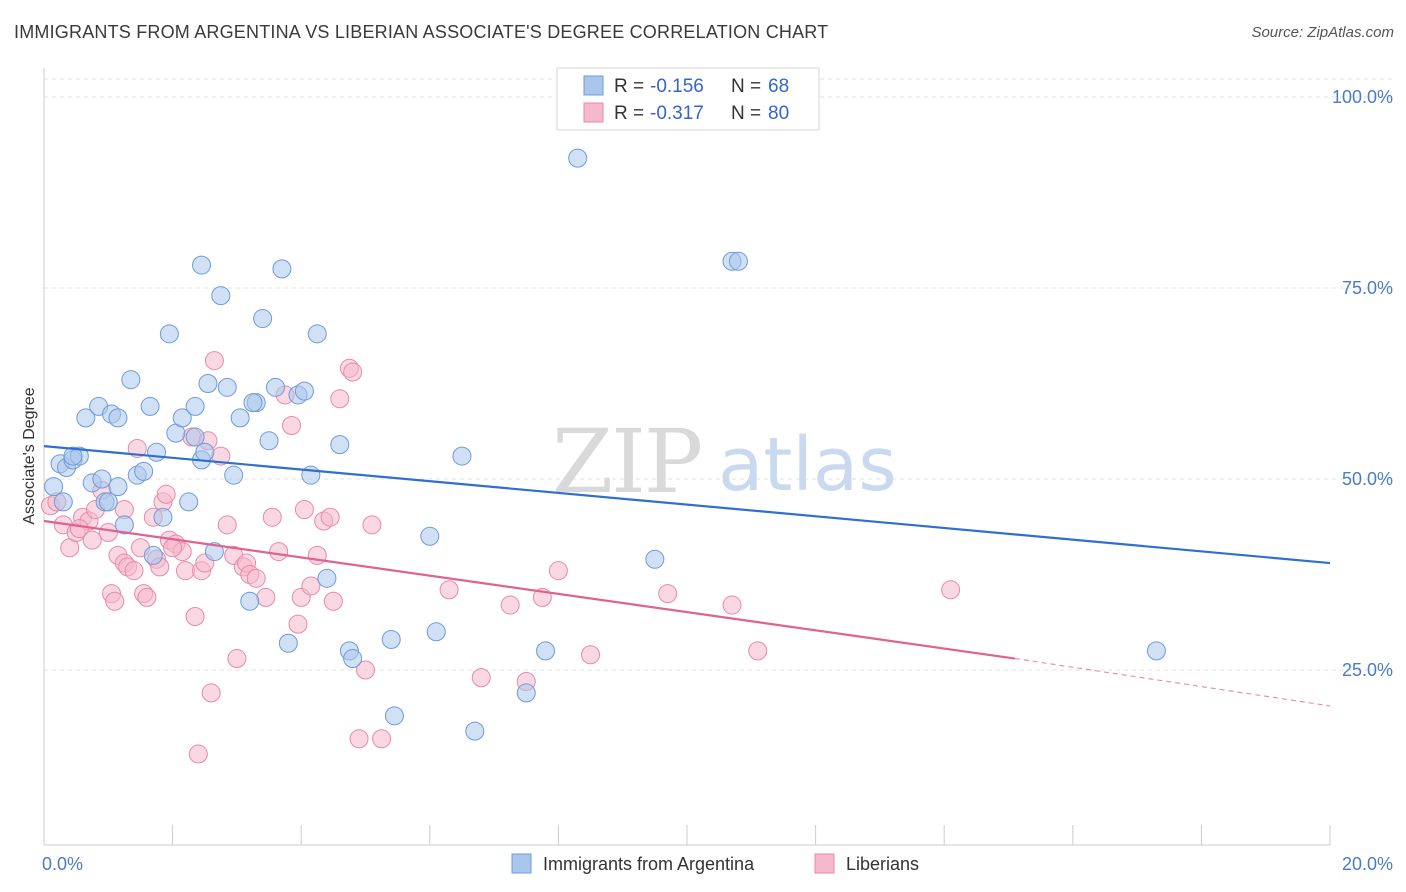 Image resolution: width=1406 pixels, height=892 pixels. I want to click on legend-pink-r-label: R =, so click(629, 113).